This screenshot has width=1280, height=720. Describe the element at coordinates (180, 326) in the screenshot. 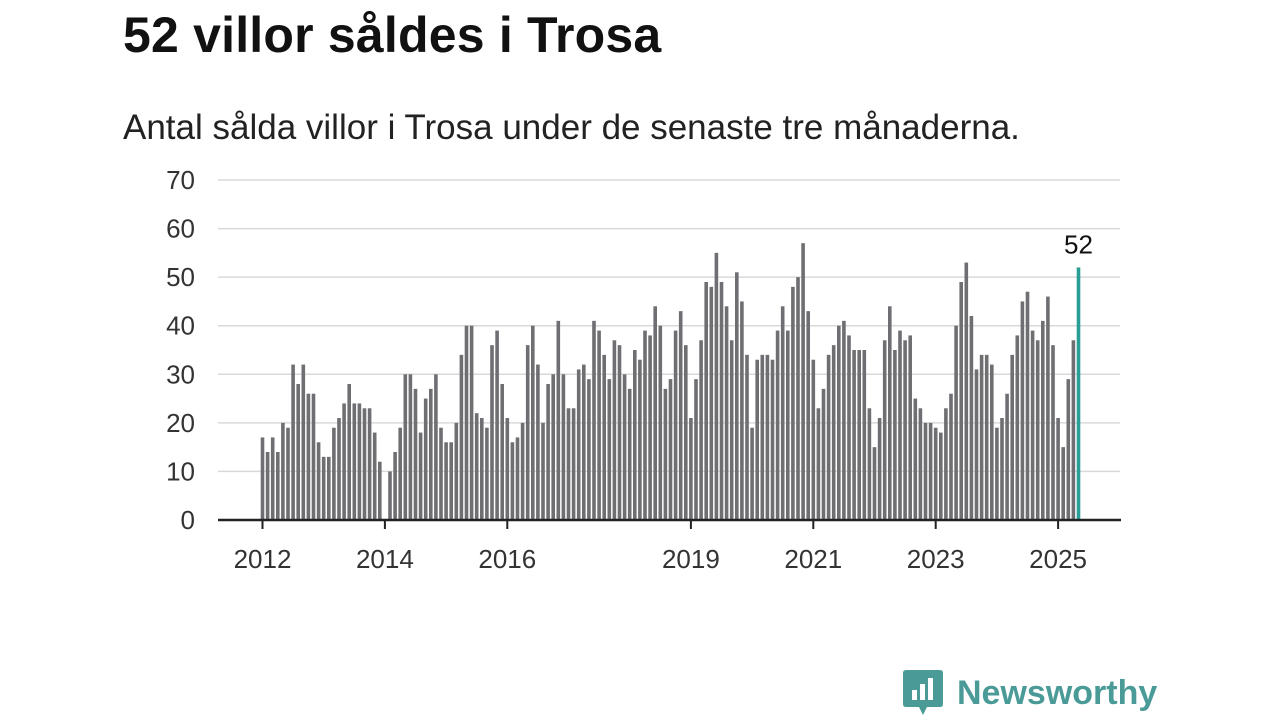

I see `y-tick-label: 40` at that location.